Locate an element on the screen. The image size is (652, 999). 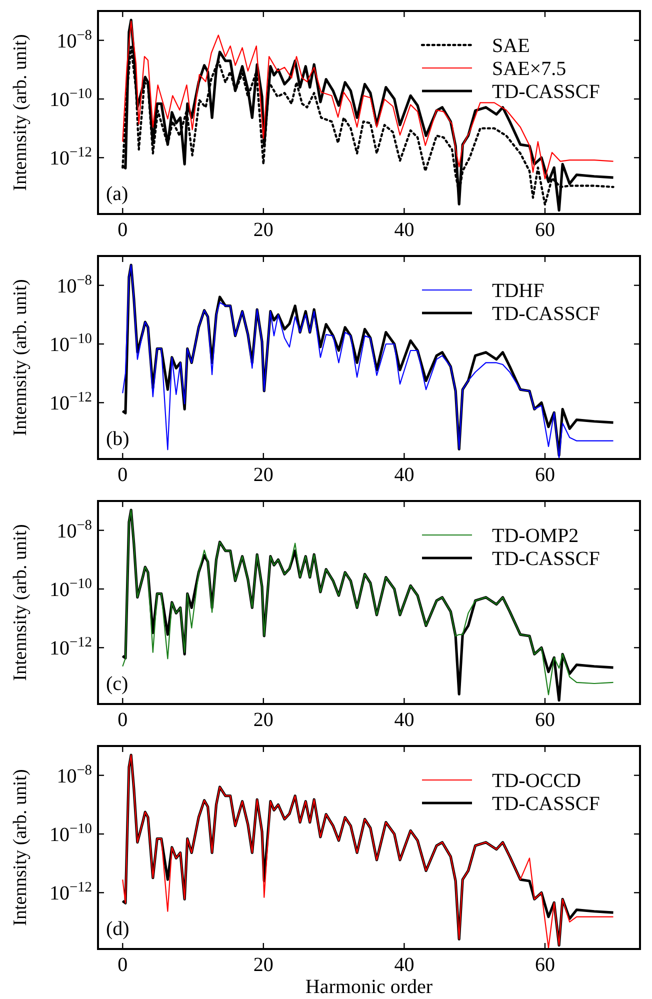
legend-label: SAE is located at coordinates (511, 46).